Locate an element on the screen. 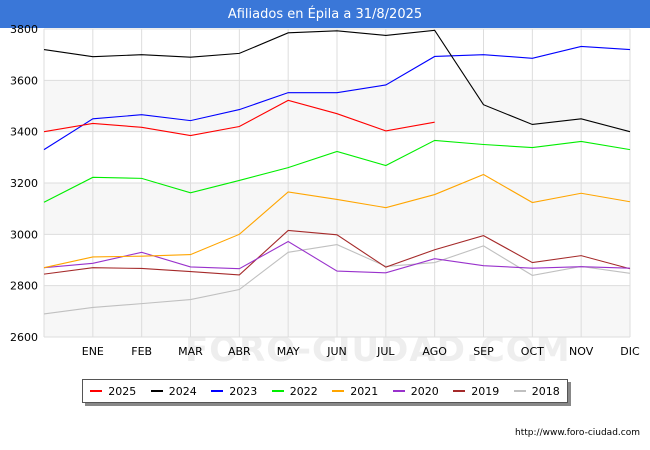  chart-title: Afiliados en Épila a 31/8/2025 is located at coordinates (325, 14).